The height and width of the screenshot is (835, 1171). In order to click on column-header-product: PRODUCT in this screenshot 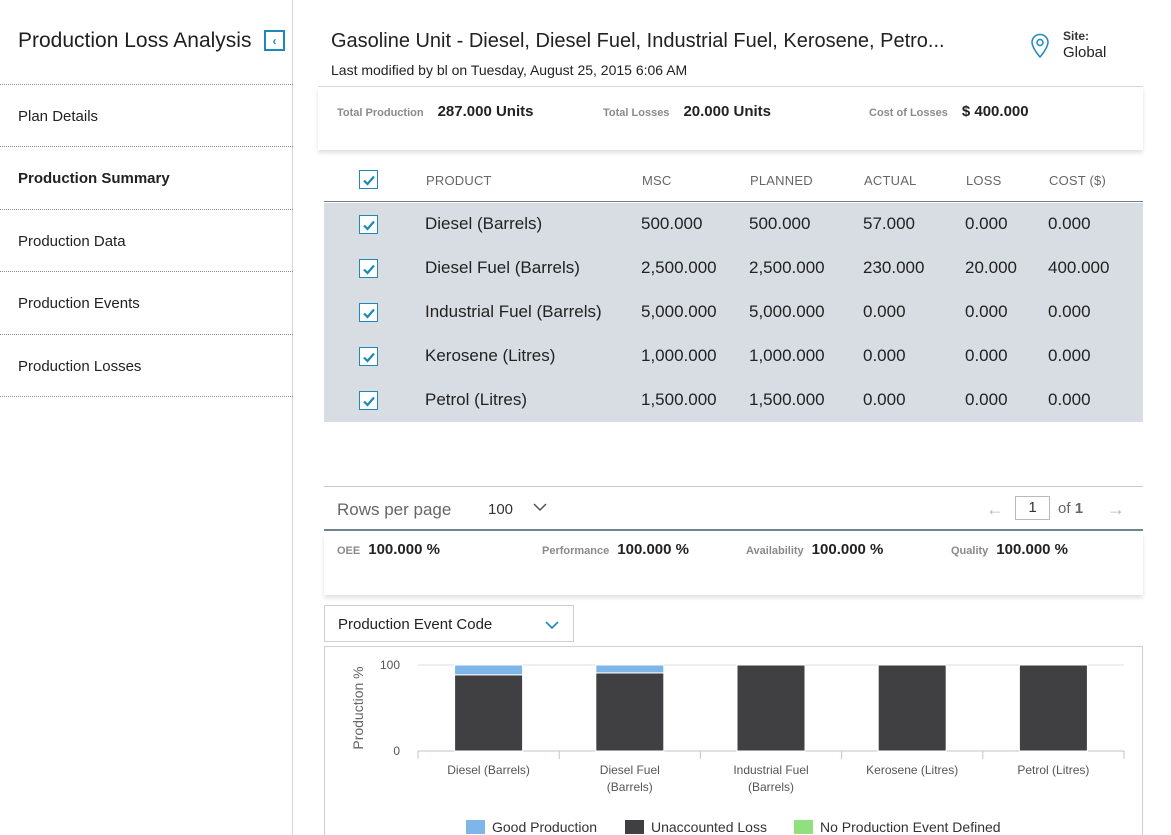, I will do `click(459, 180)`.